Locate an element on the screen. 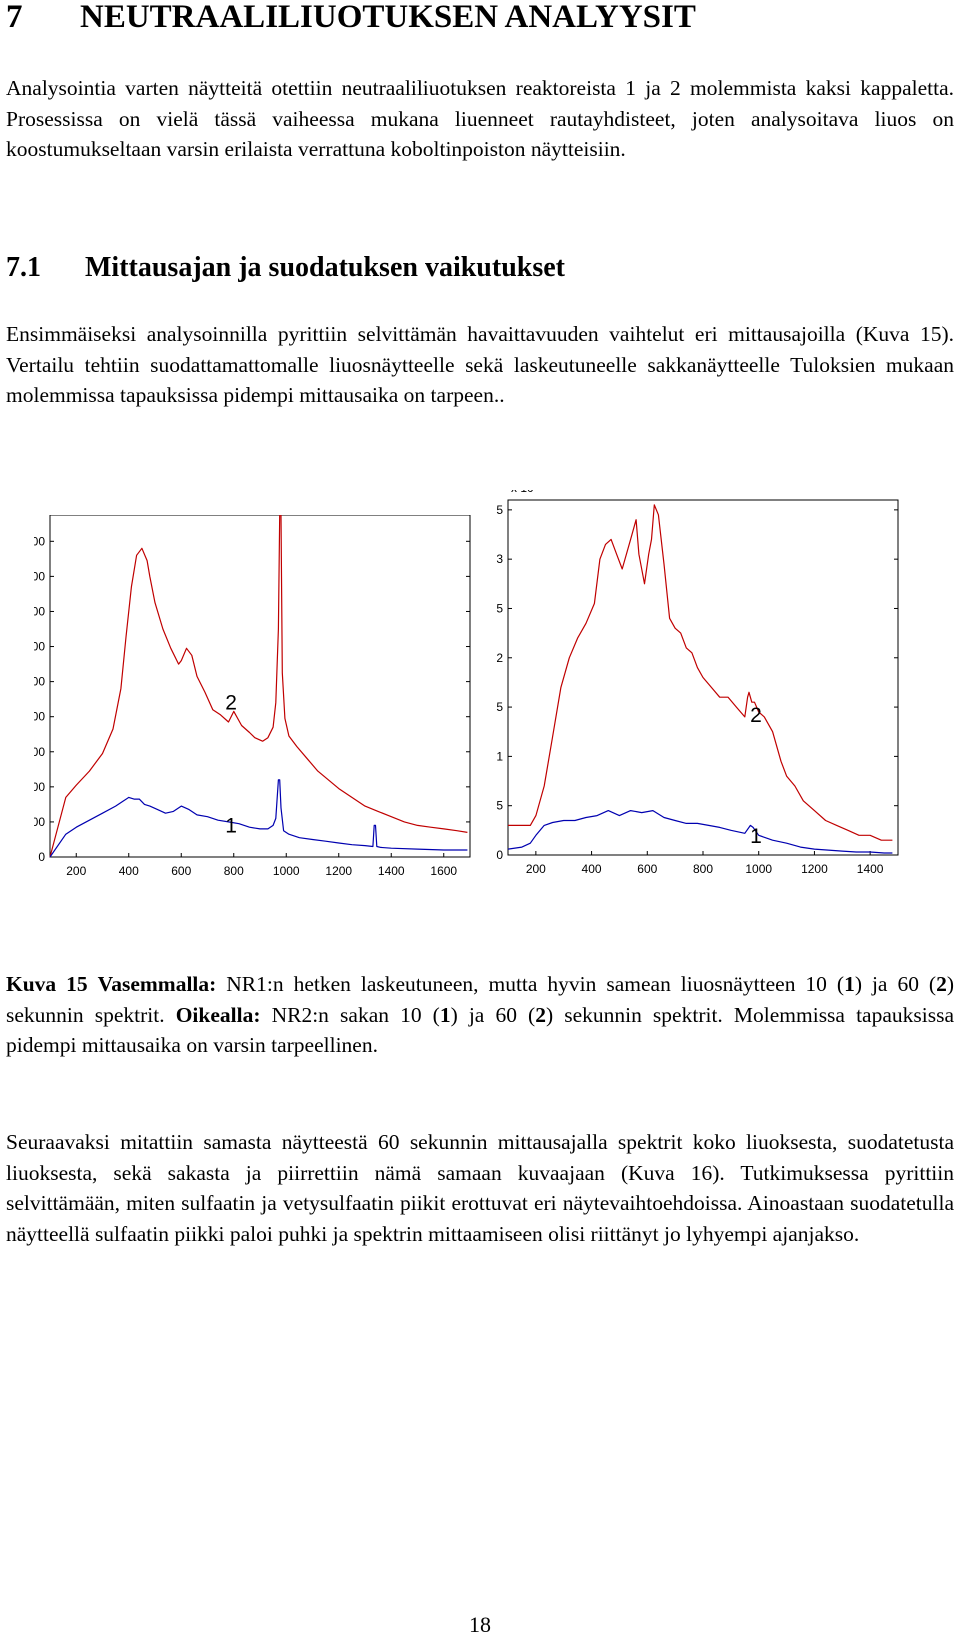 The height and width of the screenshot is (1643, 960). caption-right-n2: 2 is located at coordinates (540, 1014).